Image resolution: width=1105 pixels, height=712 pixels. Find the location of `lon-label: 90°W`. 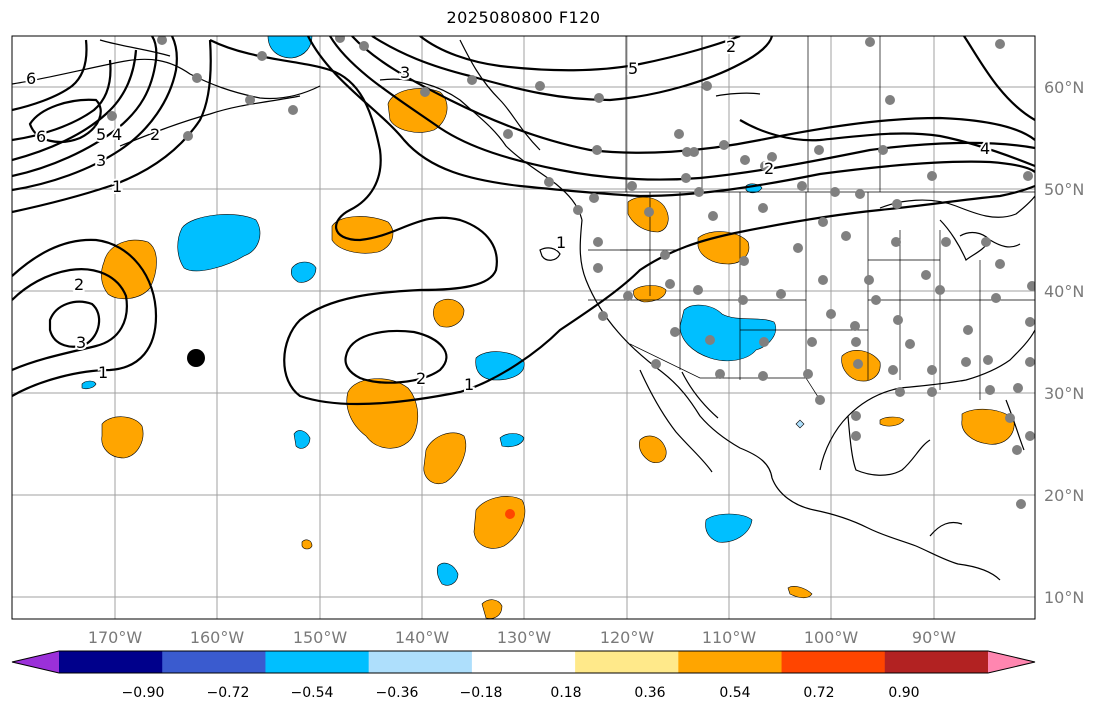

lon-label: 90°W is located at coordinates (934, 637).